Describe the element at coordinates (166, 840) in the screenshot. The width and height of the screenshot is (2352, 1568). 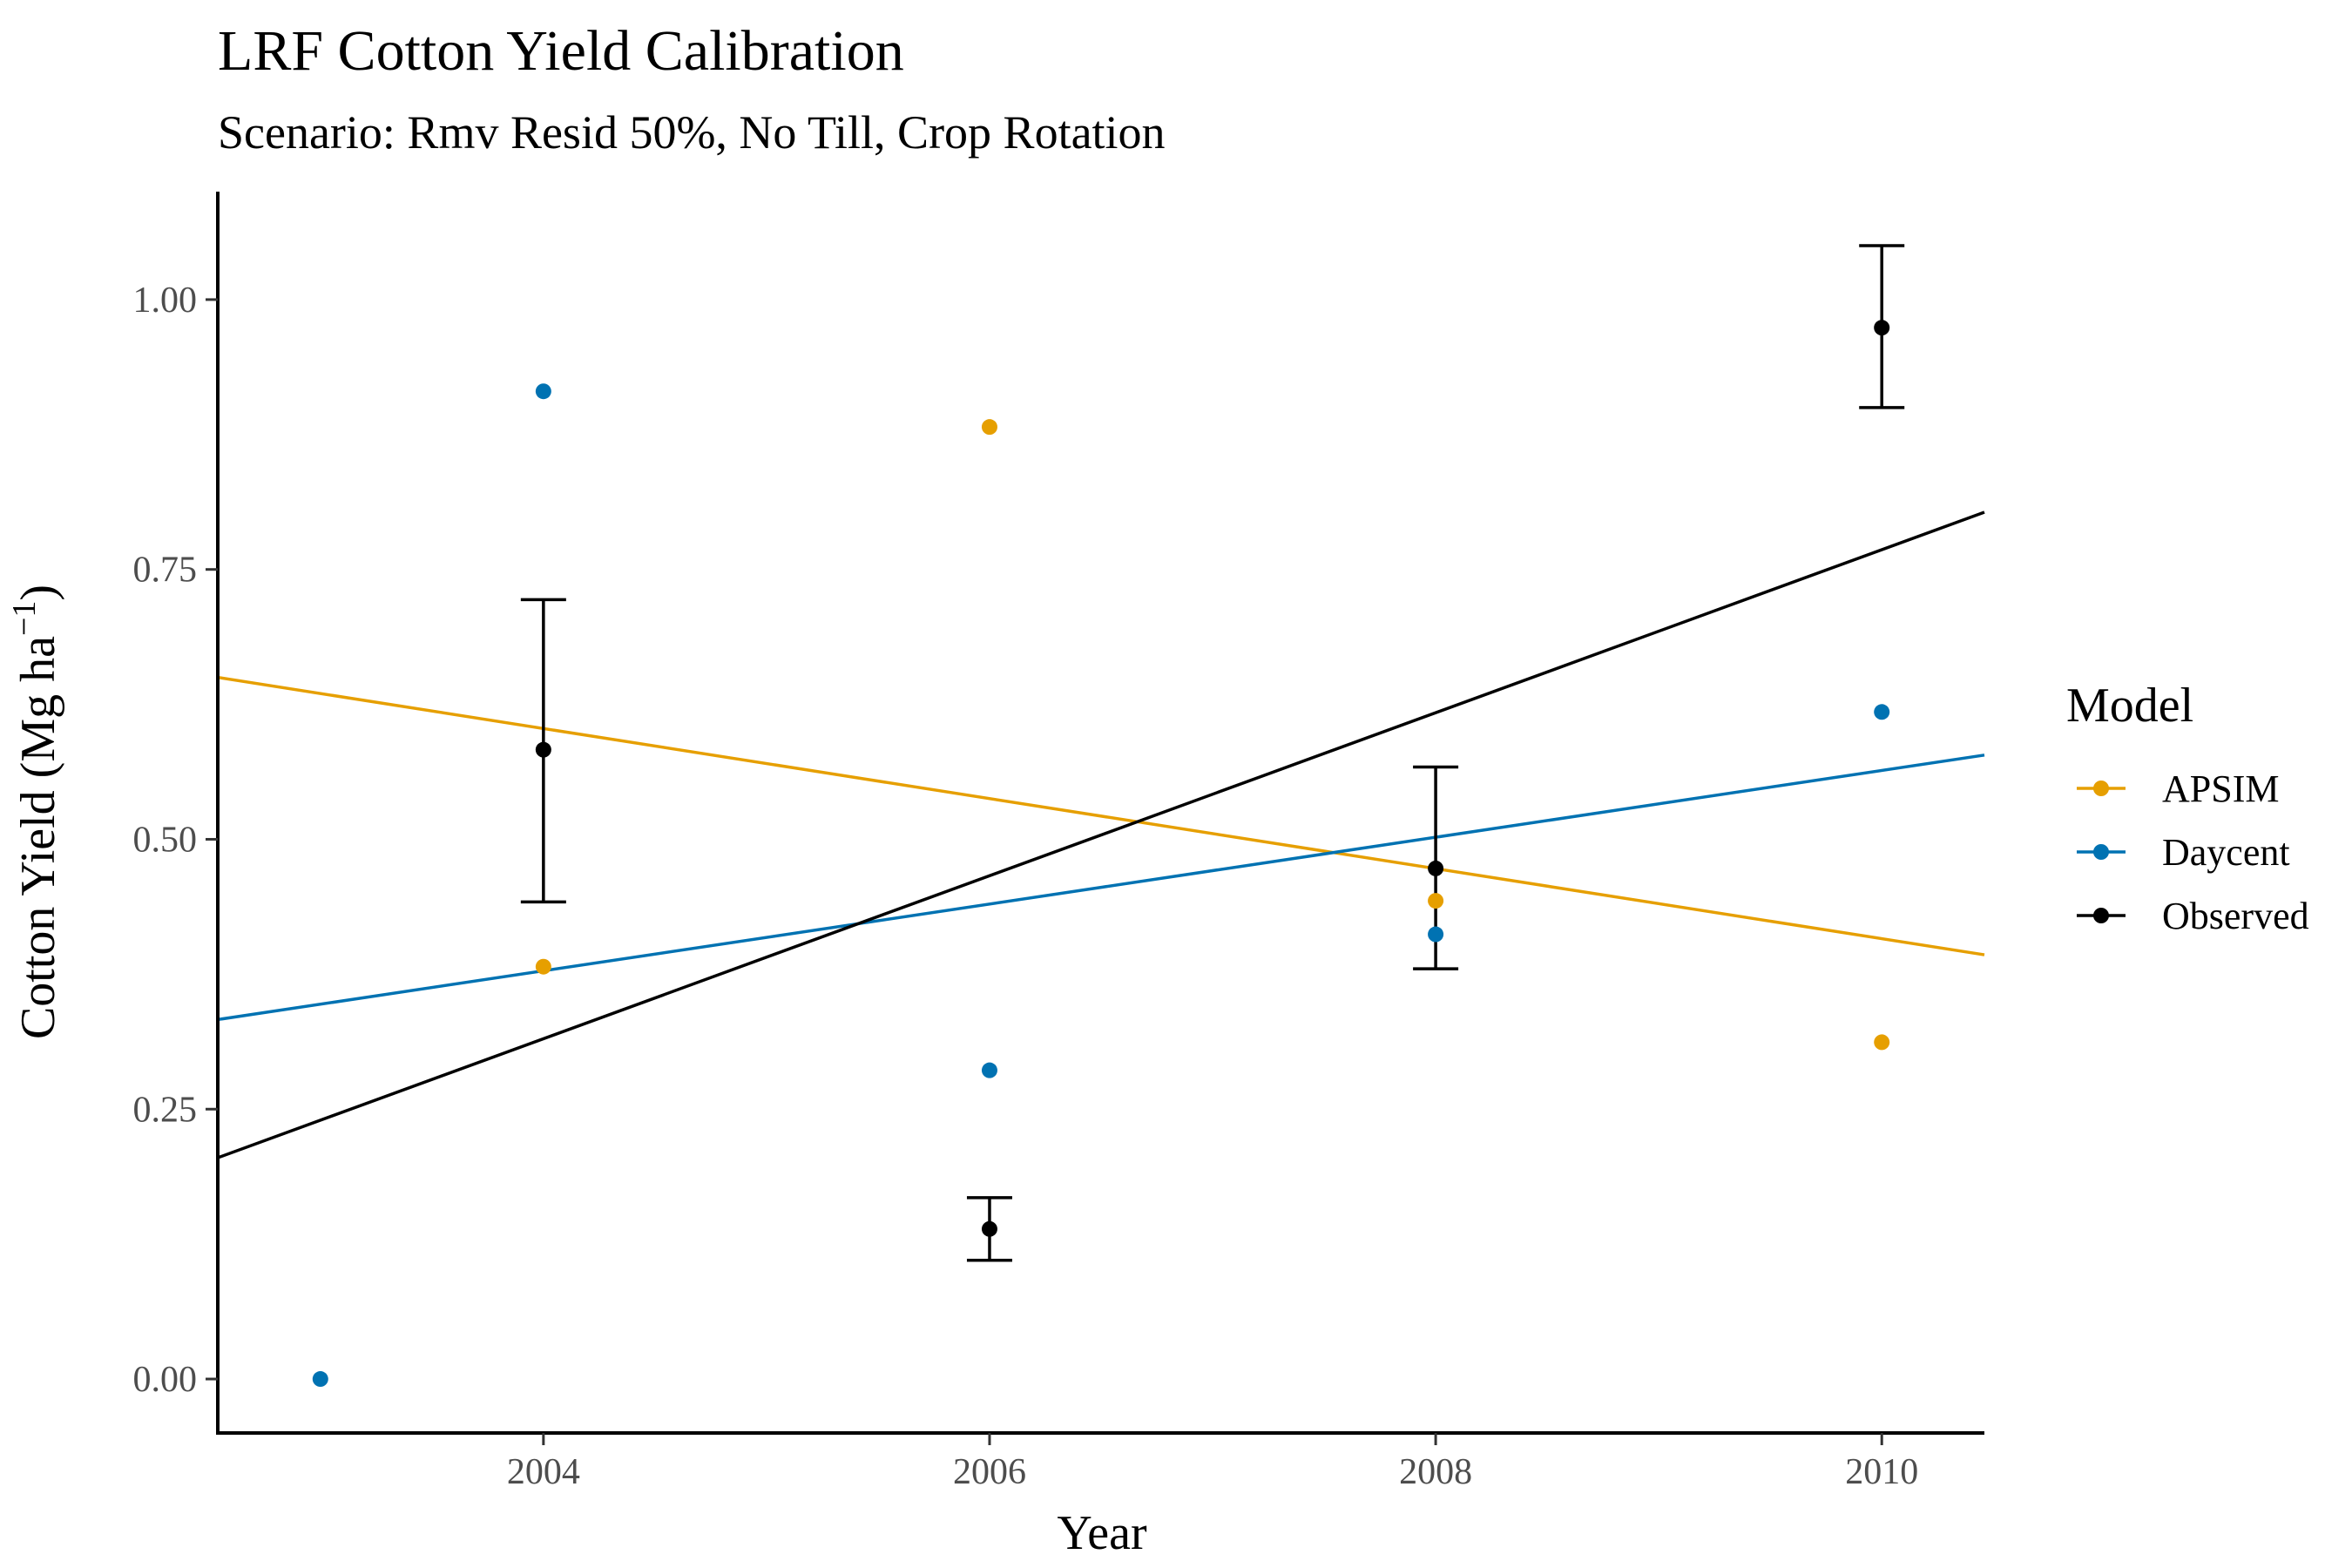
I see `y-tick-label-0.50: 0.50` at that location.